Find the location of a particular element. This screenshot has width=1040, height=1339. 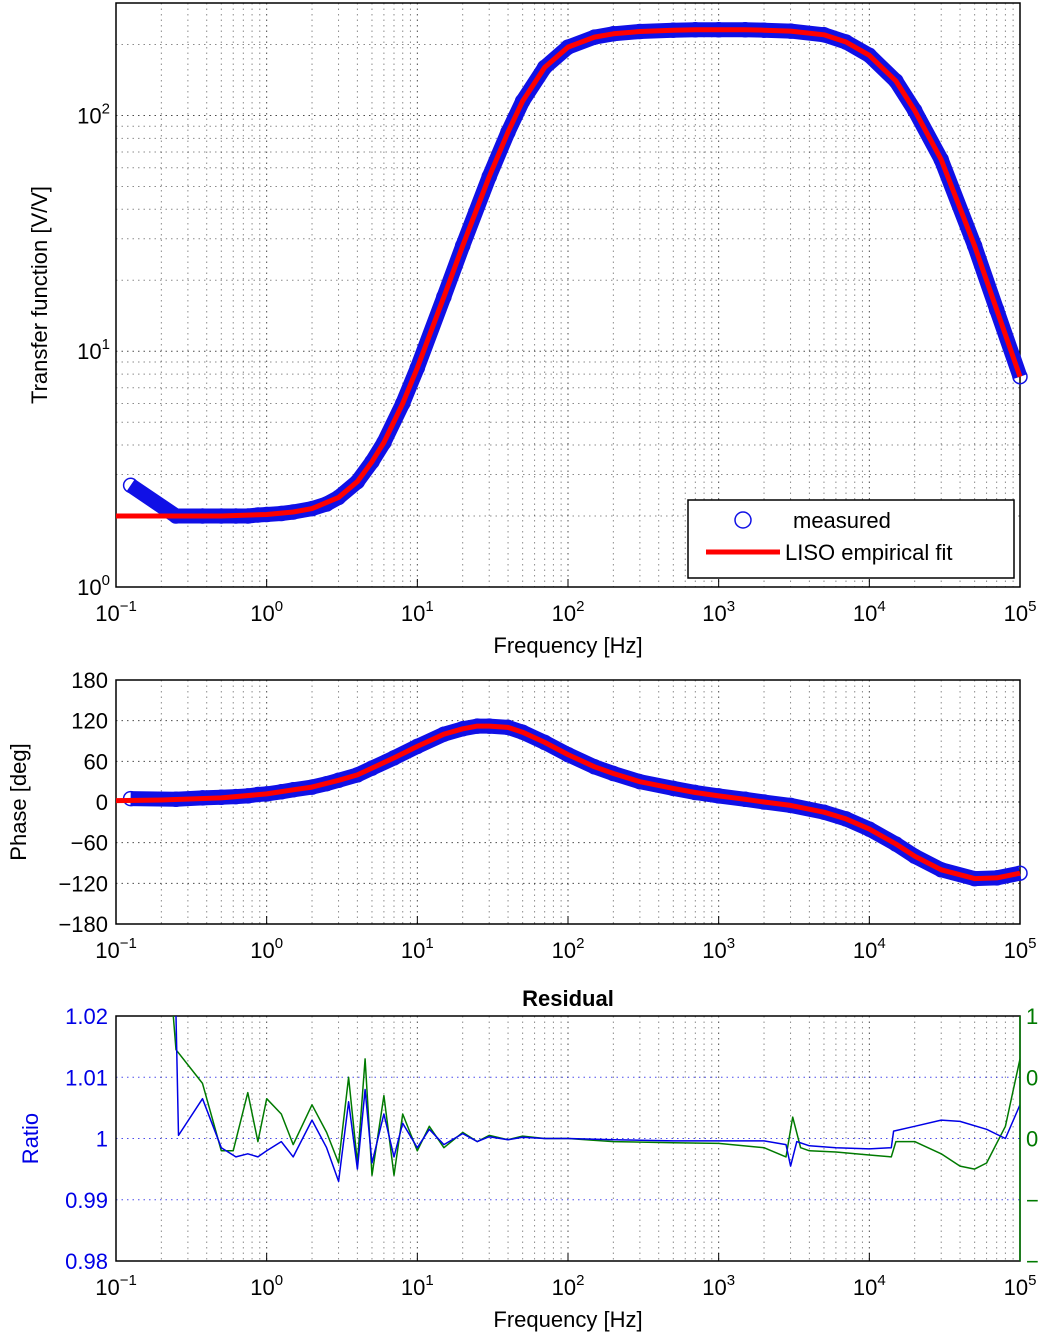

y-tick-label: −60 is located at coordinates (89, 843).